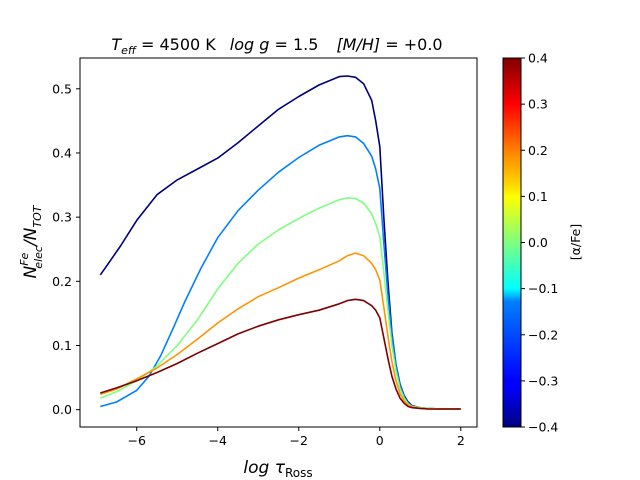 This screenshot has width=640, height=480. I want to click on title-mh-symbol: [M/H], so click(358, 44).